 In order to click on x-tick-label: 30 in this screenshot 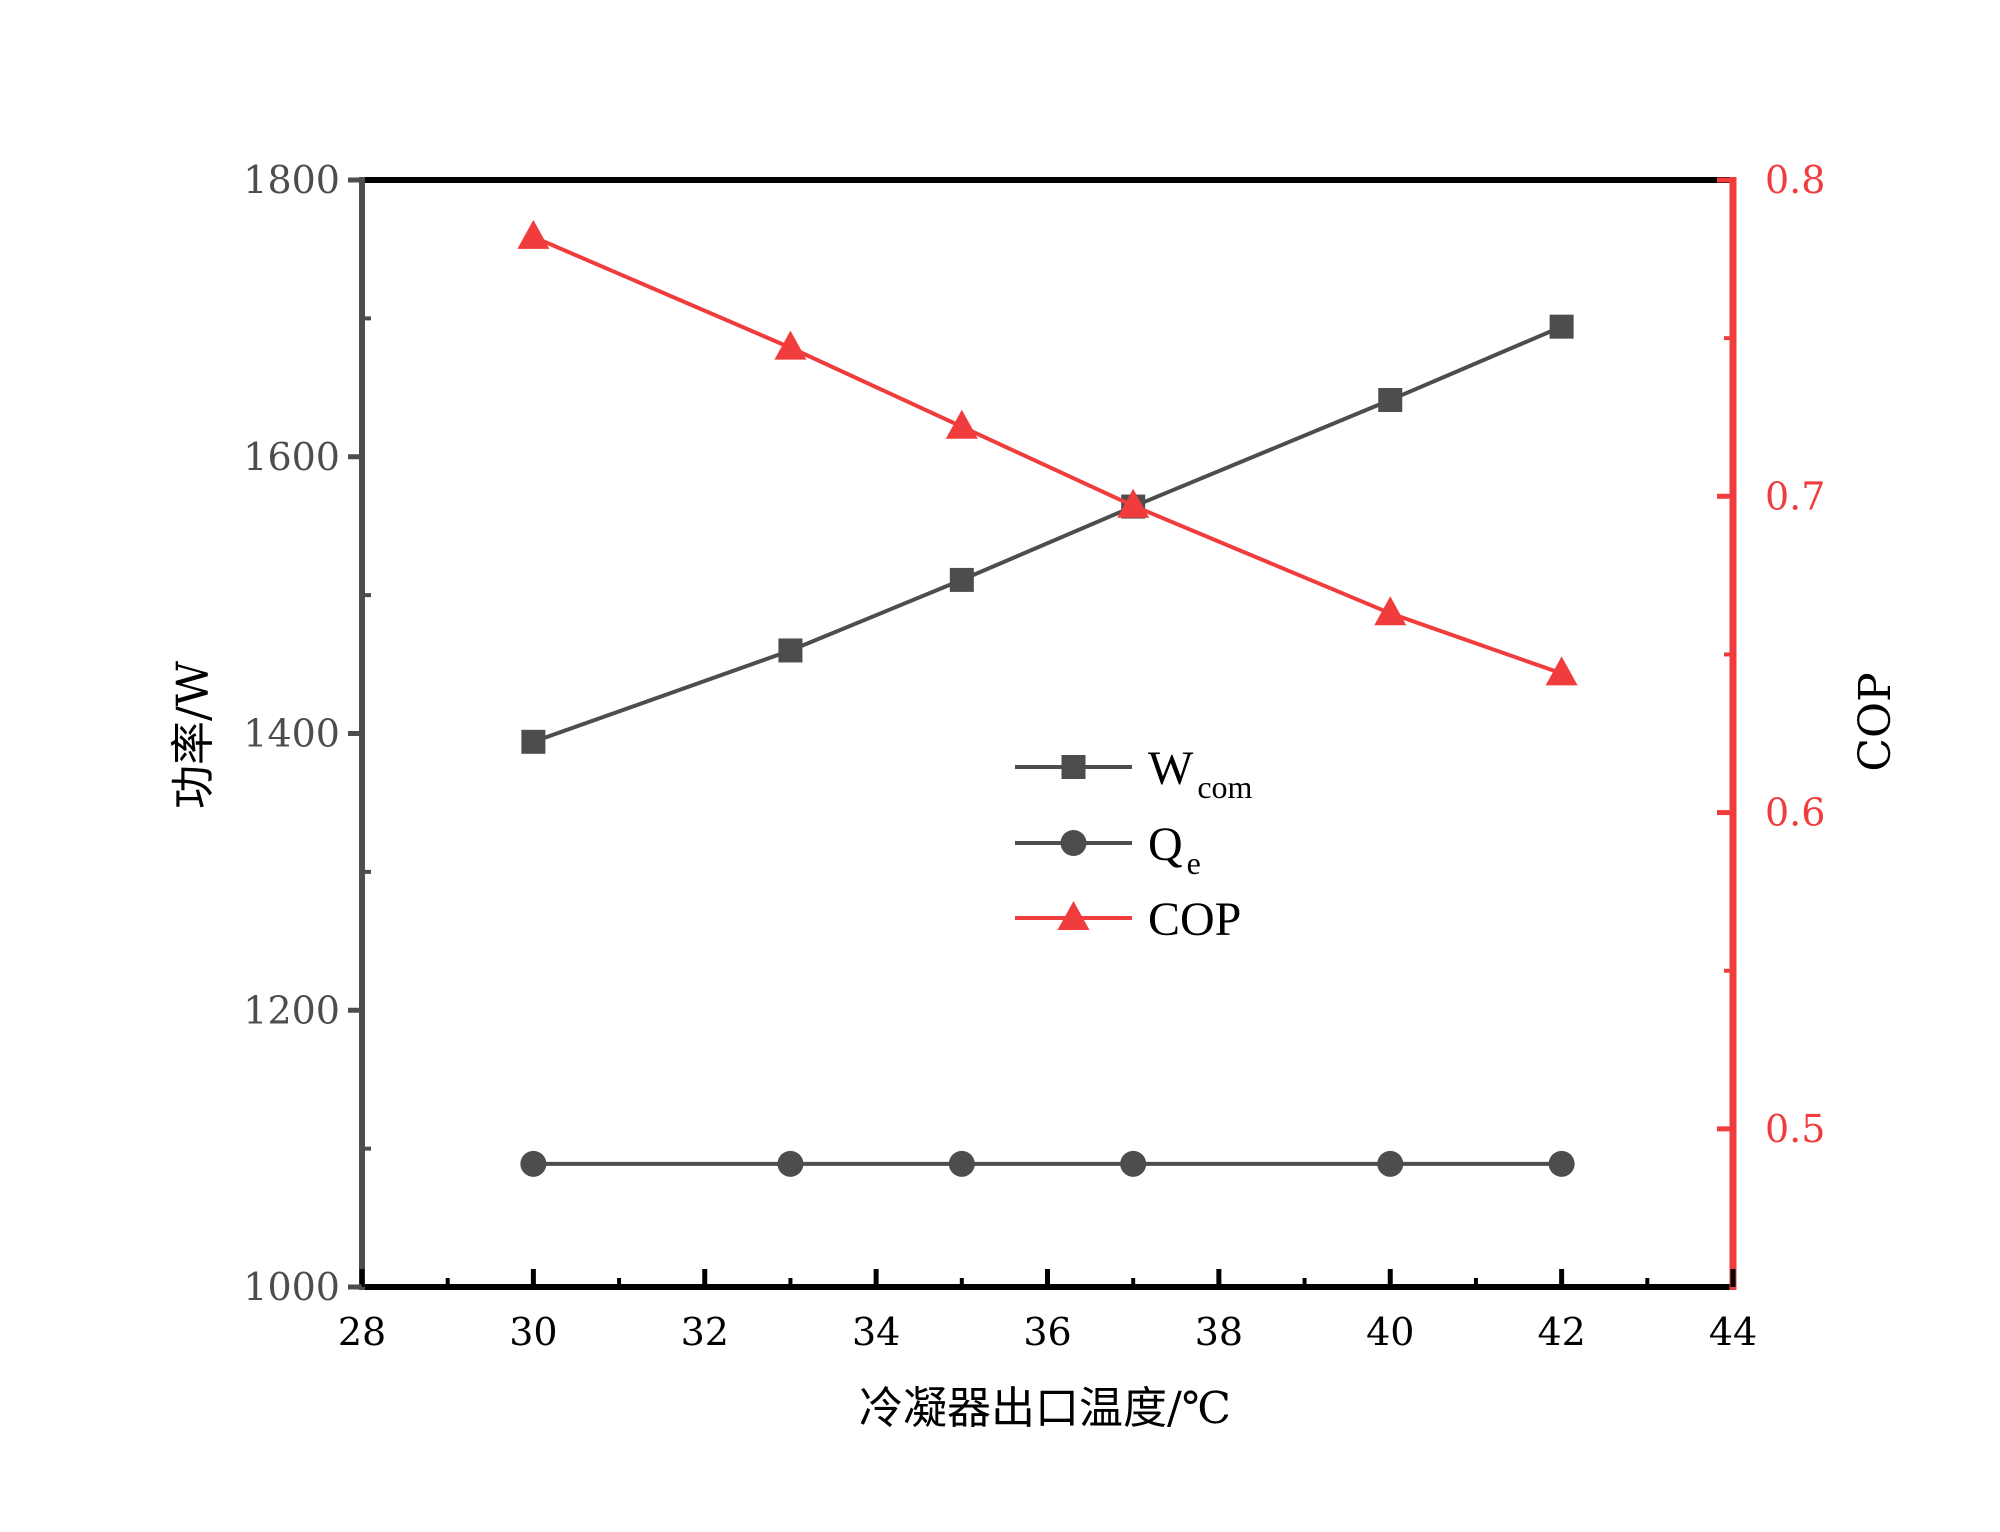, I will do `click(533, 1332)`.